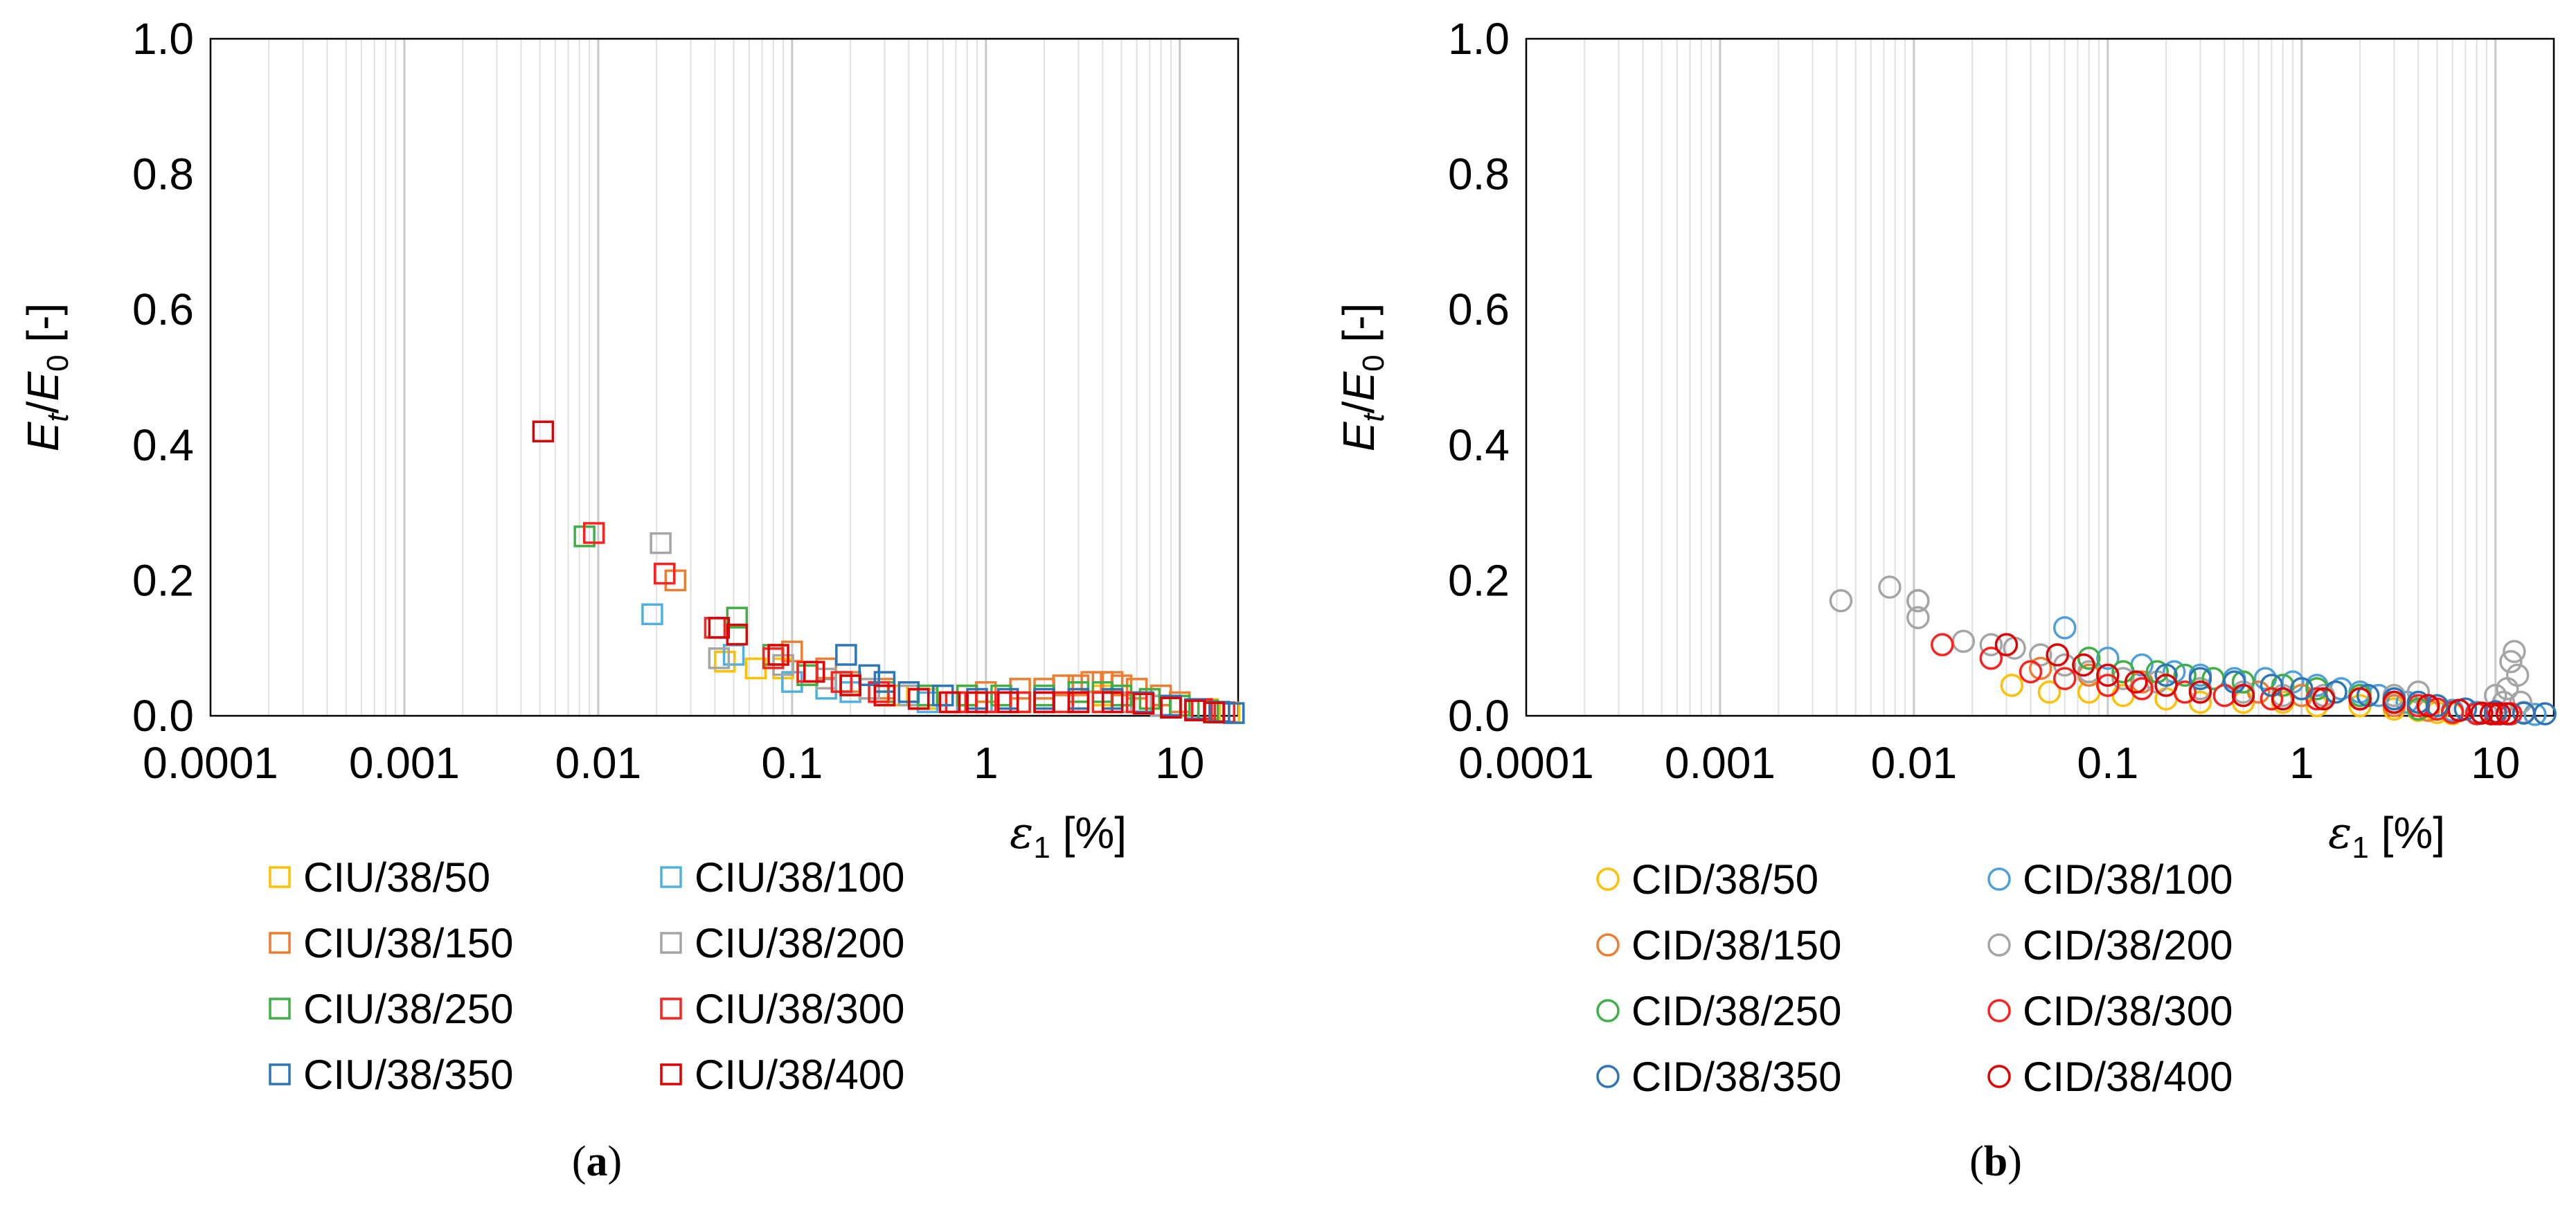 The height and width of the screenshot is (1217, 2576). I want to click on legend-label: CIU/38/300, so click(800, 1009).